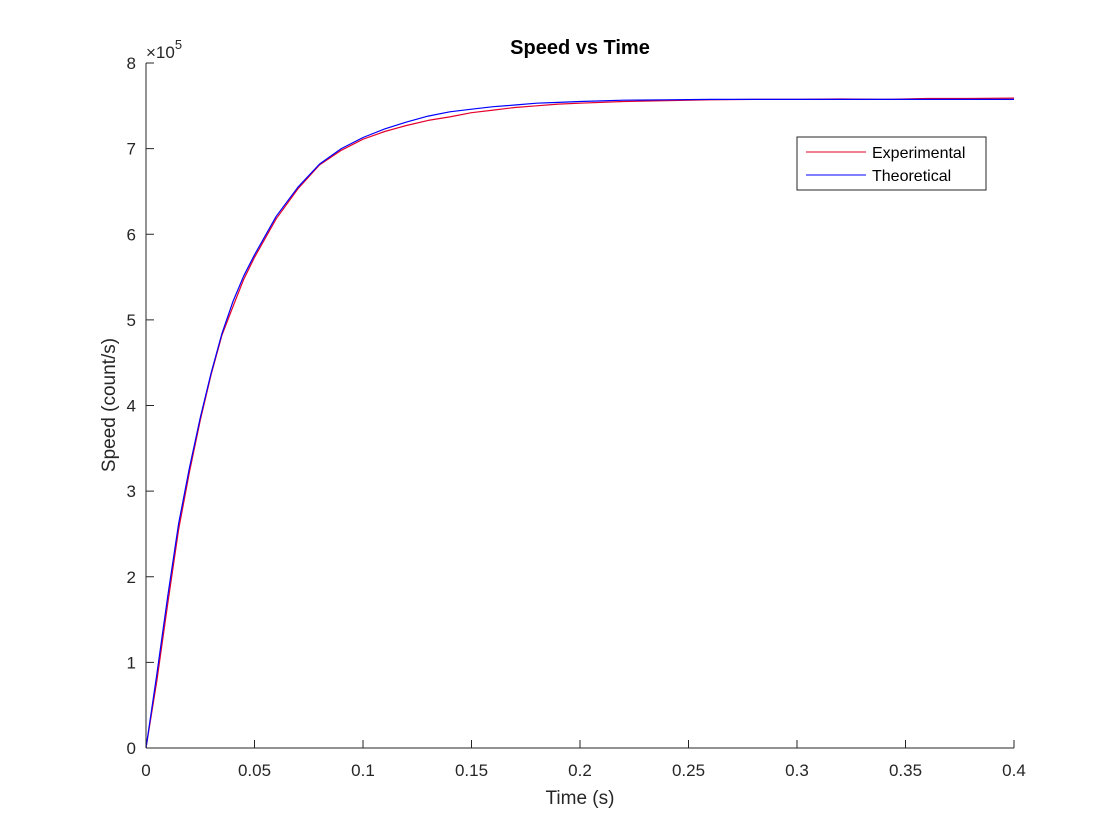  I want to click on y-tick-label: 6, so click(131, 234).